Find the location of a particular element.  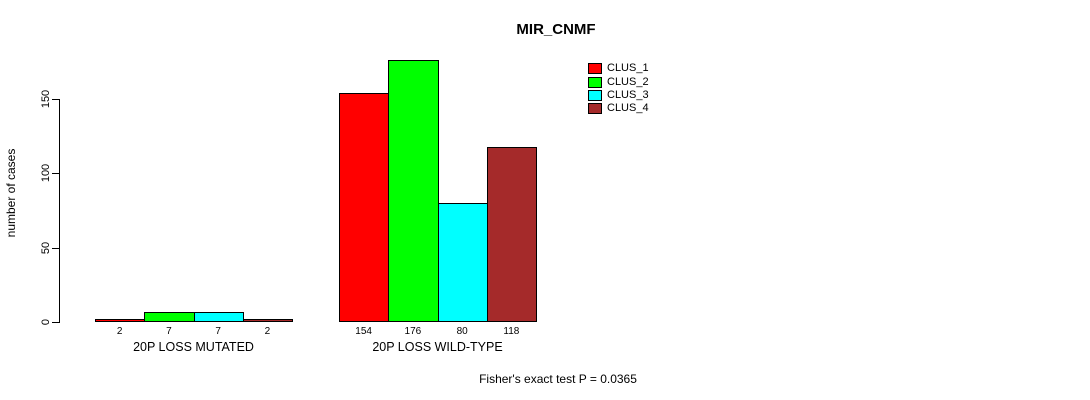

legend-item-clus_3: CLUS_3 is located at coordinates (618, 95).